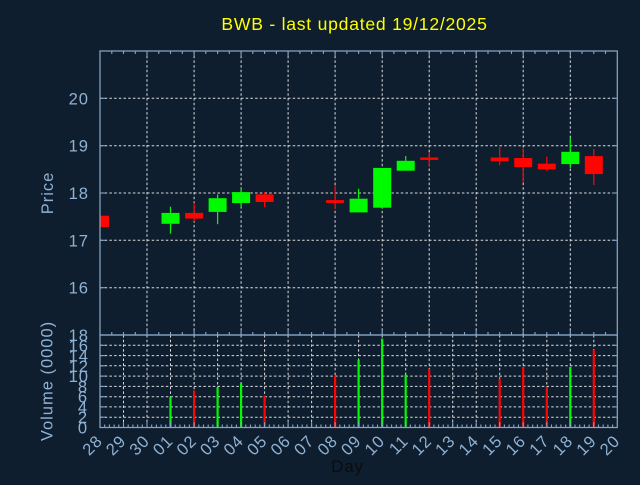 The height and width of the screenshot is (485, 640). What do you see at coordinates (83, 386) in the screenshot?
I see `svg-text: 8` at bounding box center [83, 386].